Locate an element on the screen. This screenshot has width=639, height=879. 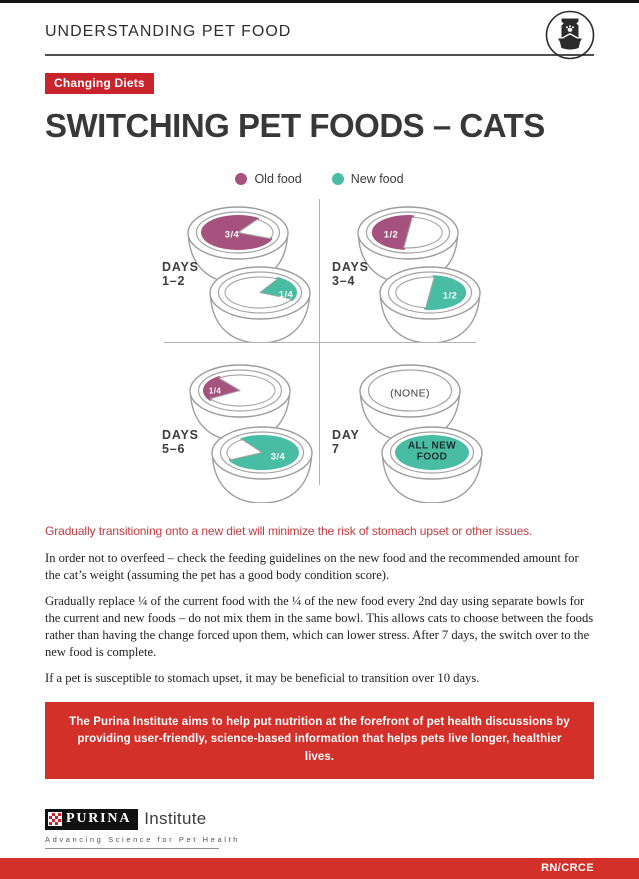
logo-divider is located at coordinates (132, 848).